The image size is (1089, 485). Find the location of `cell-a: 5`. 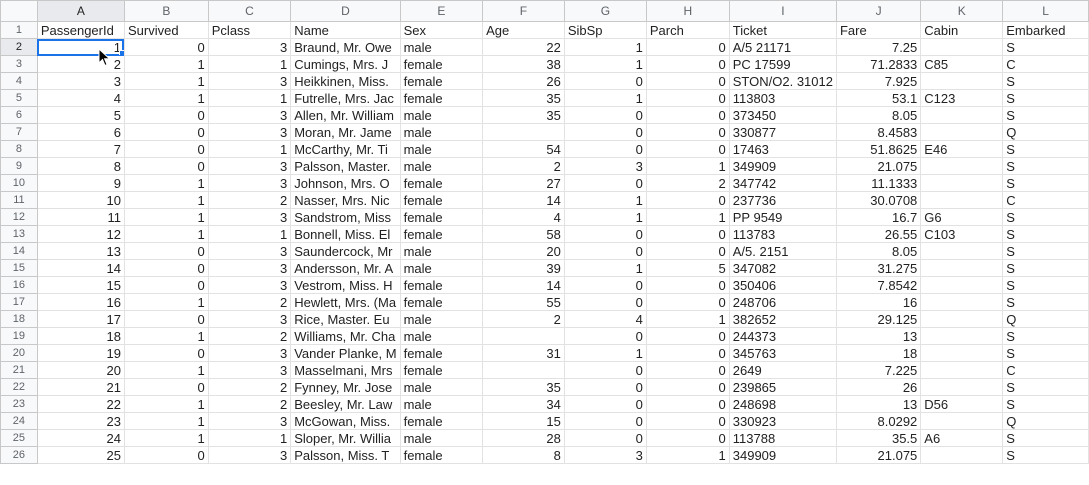

cell-a: 5 is located at coordinates (80, 115).